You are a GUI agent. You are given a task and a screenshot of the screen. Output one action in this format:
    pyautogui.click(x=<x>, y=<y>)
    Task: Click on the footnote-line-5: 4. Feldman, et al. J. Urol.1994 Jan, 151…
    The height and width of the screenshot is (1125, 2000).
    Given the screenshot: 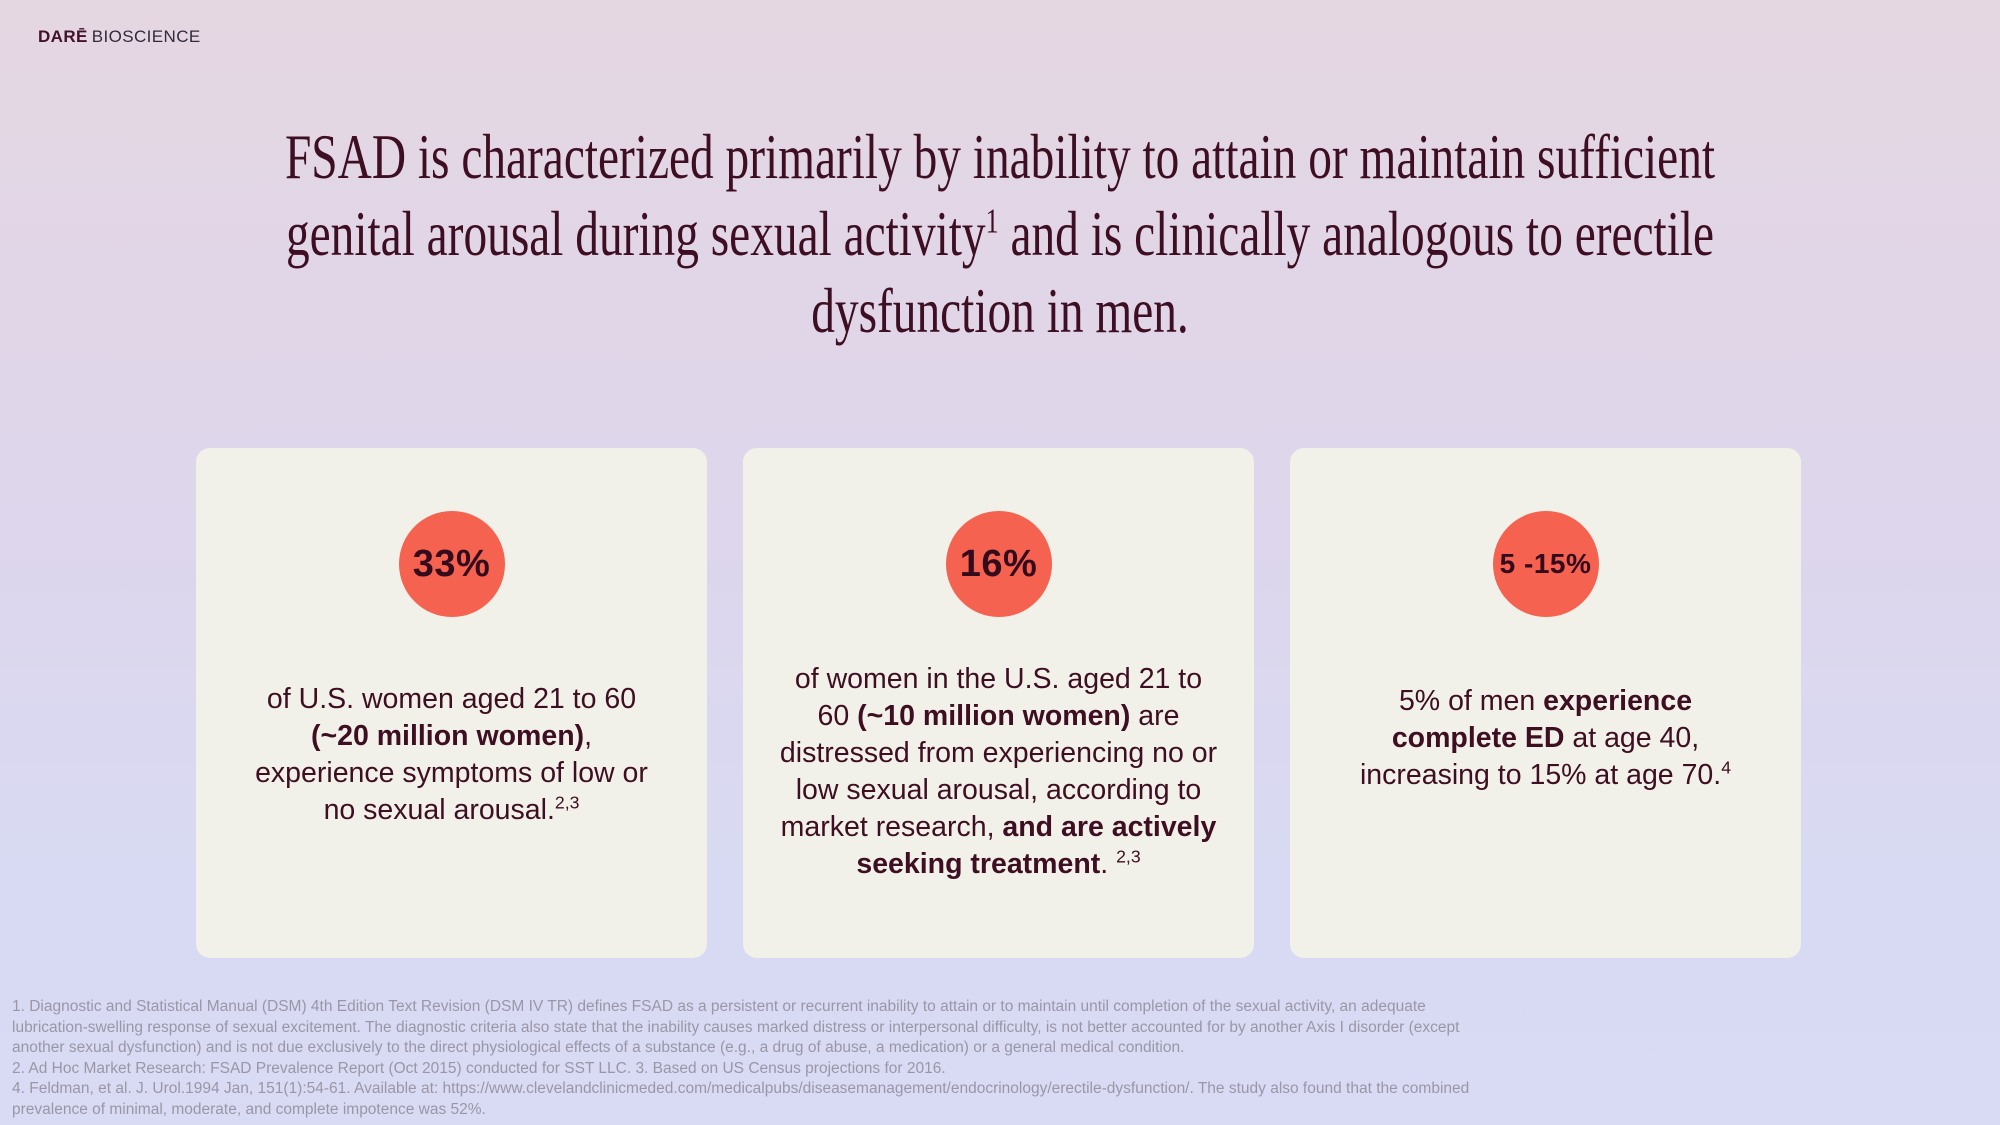 What is the action you would take?
    pyautogui.click(x=741, y=1089)
    